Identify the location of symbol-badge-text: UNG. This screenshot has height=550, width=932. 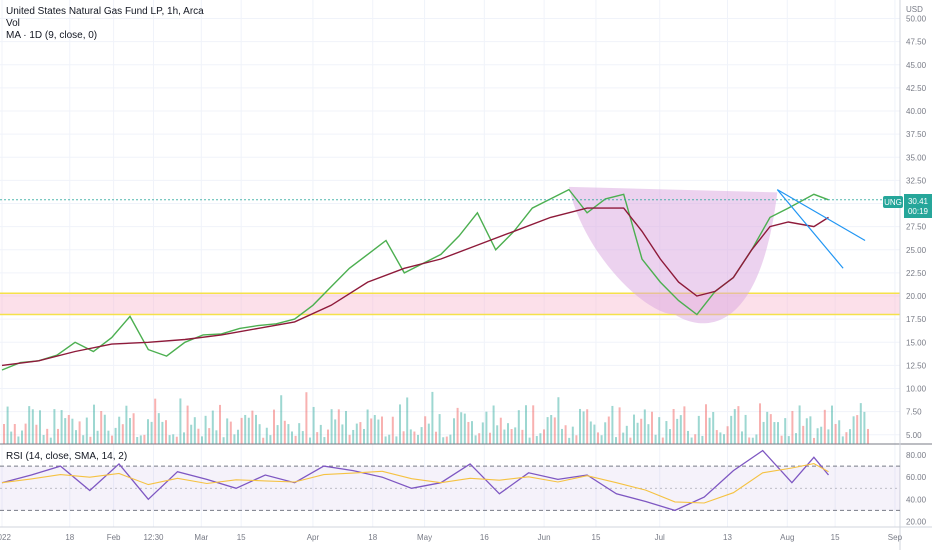
(893, 202).